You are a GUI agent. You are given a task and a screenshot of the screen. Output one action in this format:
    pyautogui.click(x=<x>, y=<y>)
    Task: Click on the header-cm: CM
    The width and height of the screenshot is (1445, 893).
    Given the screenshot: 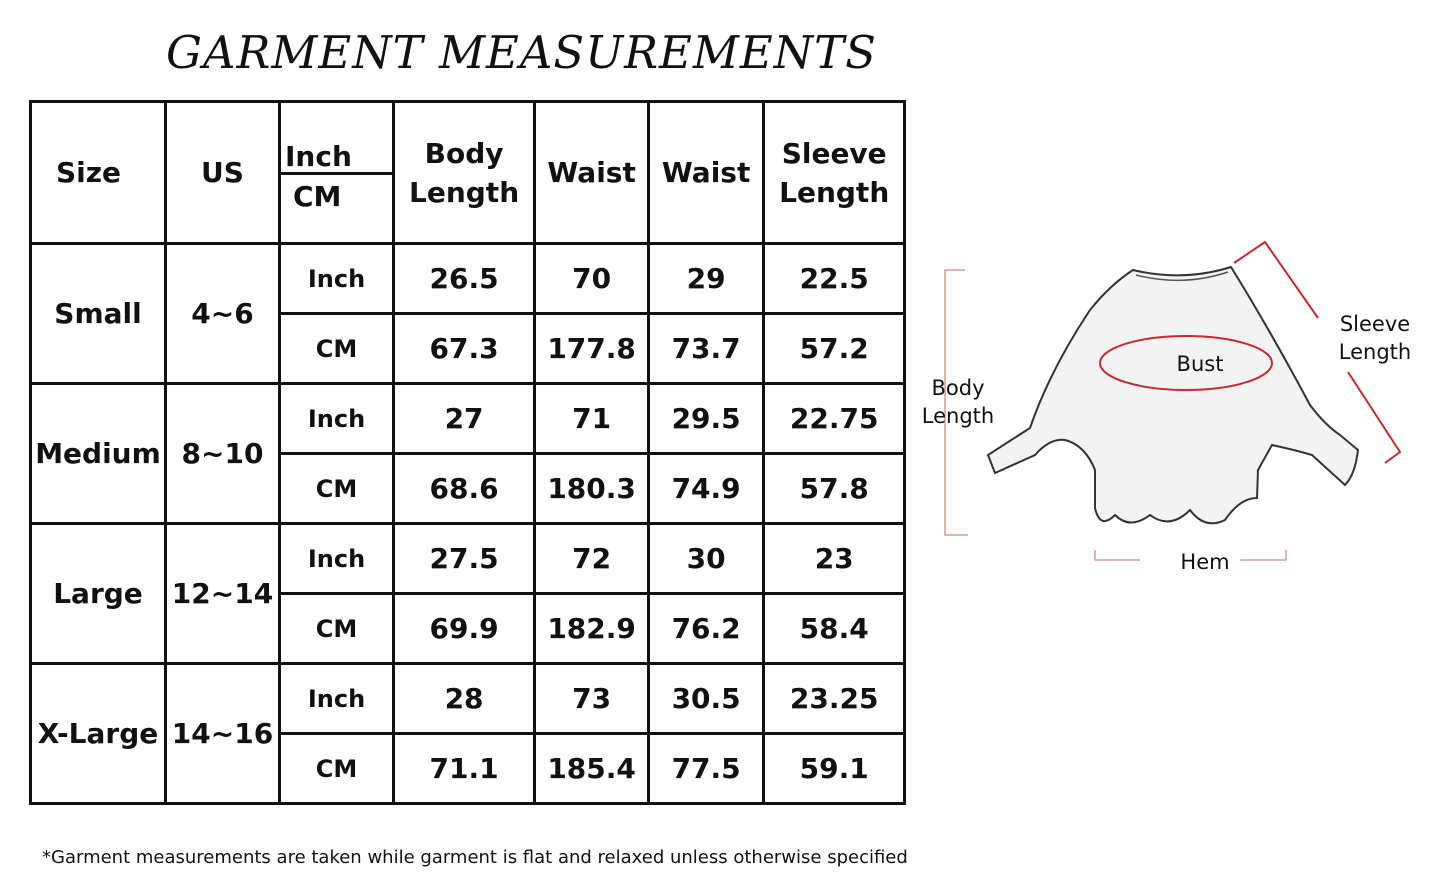 What is the action you would take?
    pyautogui.click(x=317, y=196)
    